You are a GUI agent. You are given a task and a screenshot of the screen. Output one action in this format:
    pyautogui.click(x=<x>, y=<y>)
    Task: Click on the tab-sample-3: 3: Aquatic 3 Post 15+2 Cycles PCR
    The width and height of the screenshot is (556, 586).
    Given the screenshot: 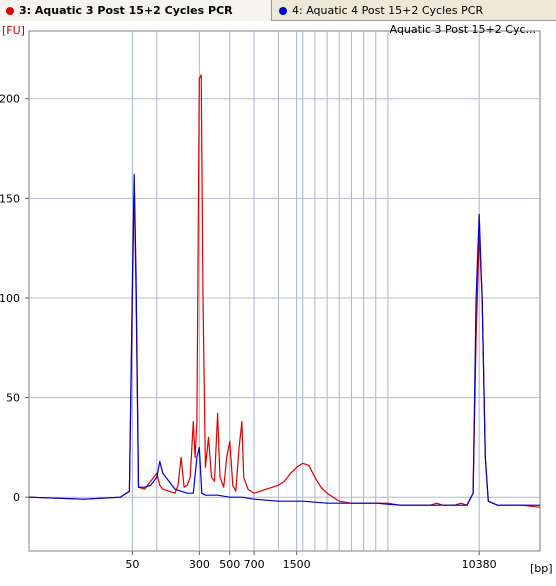 What is the action you would take?
    pyautogui.click(x=136, y=10)
    